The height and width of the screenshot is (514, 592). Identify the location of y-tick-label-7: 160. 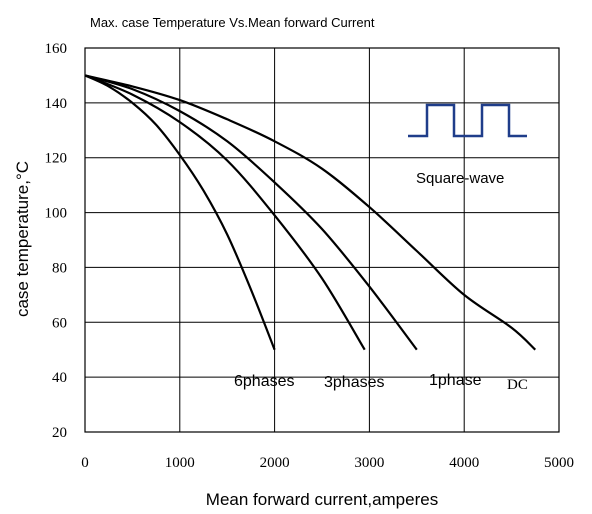
(56, 49).